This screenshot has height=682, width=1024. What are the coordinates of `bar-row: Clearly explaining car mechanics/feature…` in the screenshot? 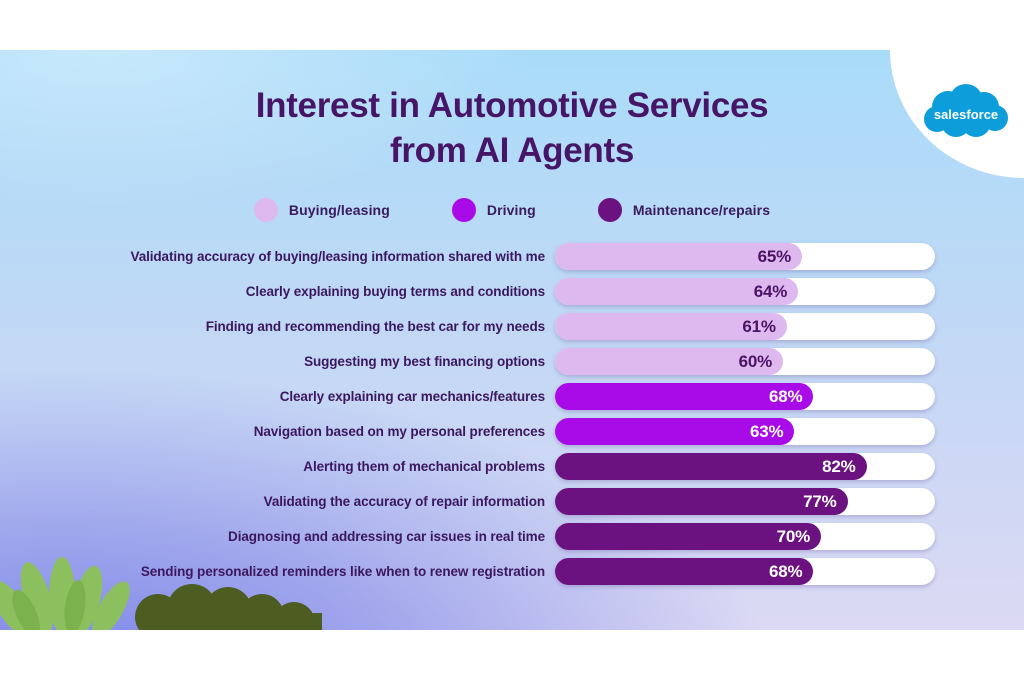 It's located at (497, 396).